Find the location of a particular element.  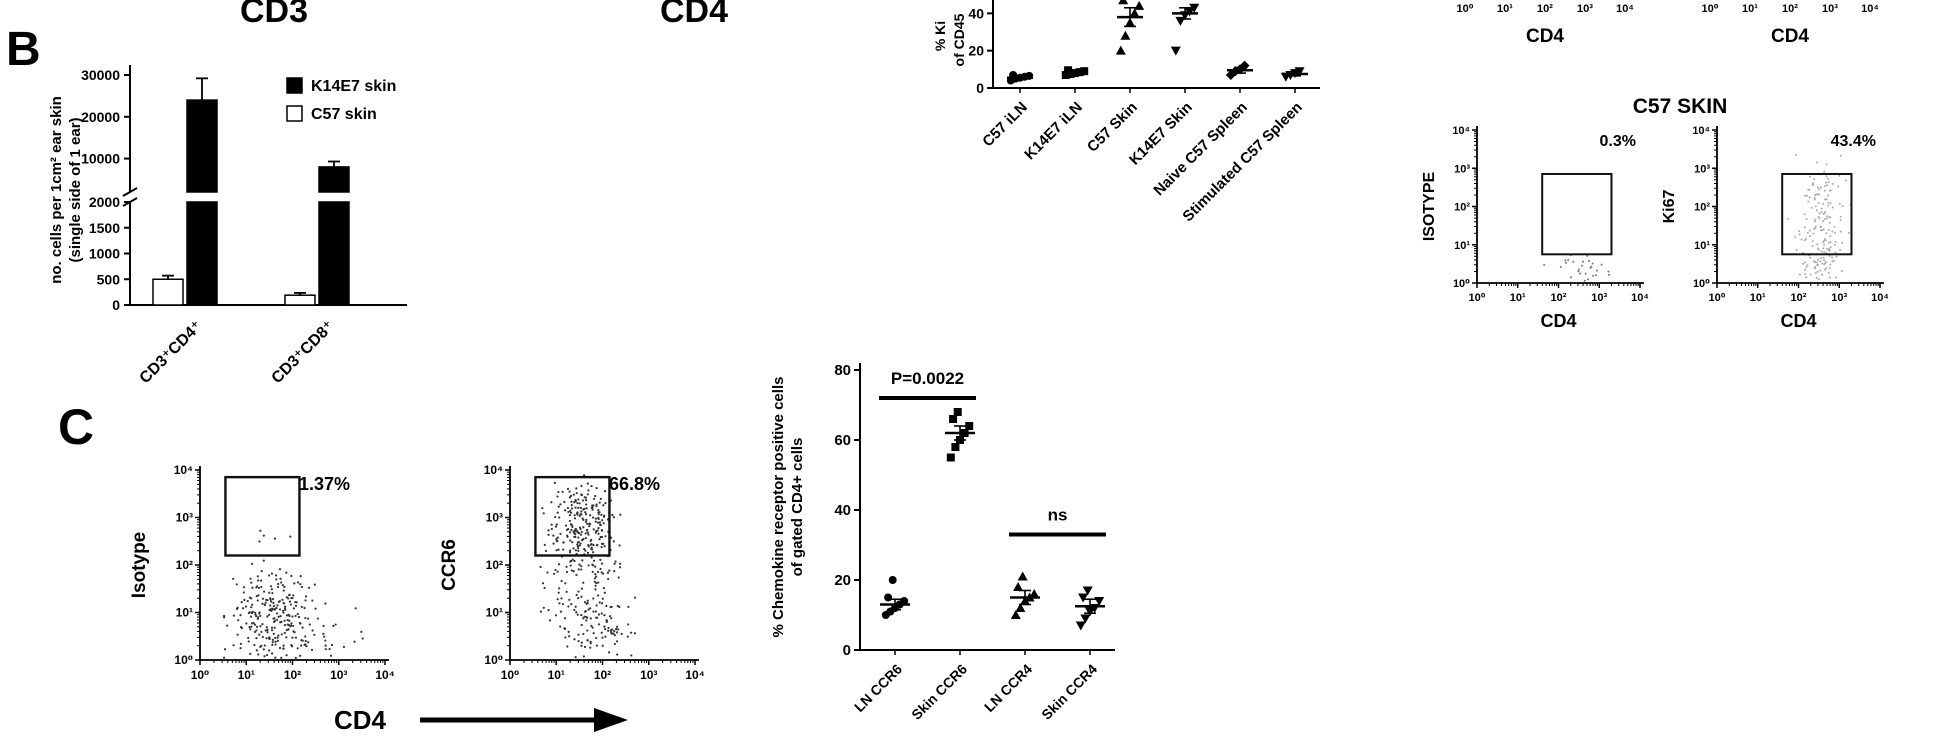

svg-text: 20000 is located at coordinates (100, 117).